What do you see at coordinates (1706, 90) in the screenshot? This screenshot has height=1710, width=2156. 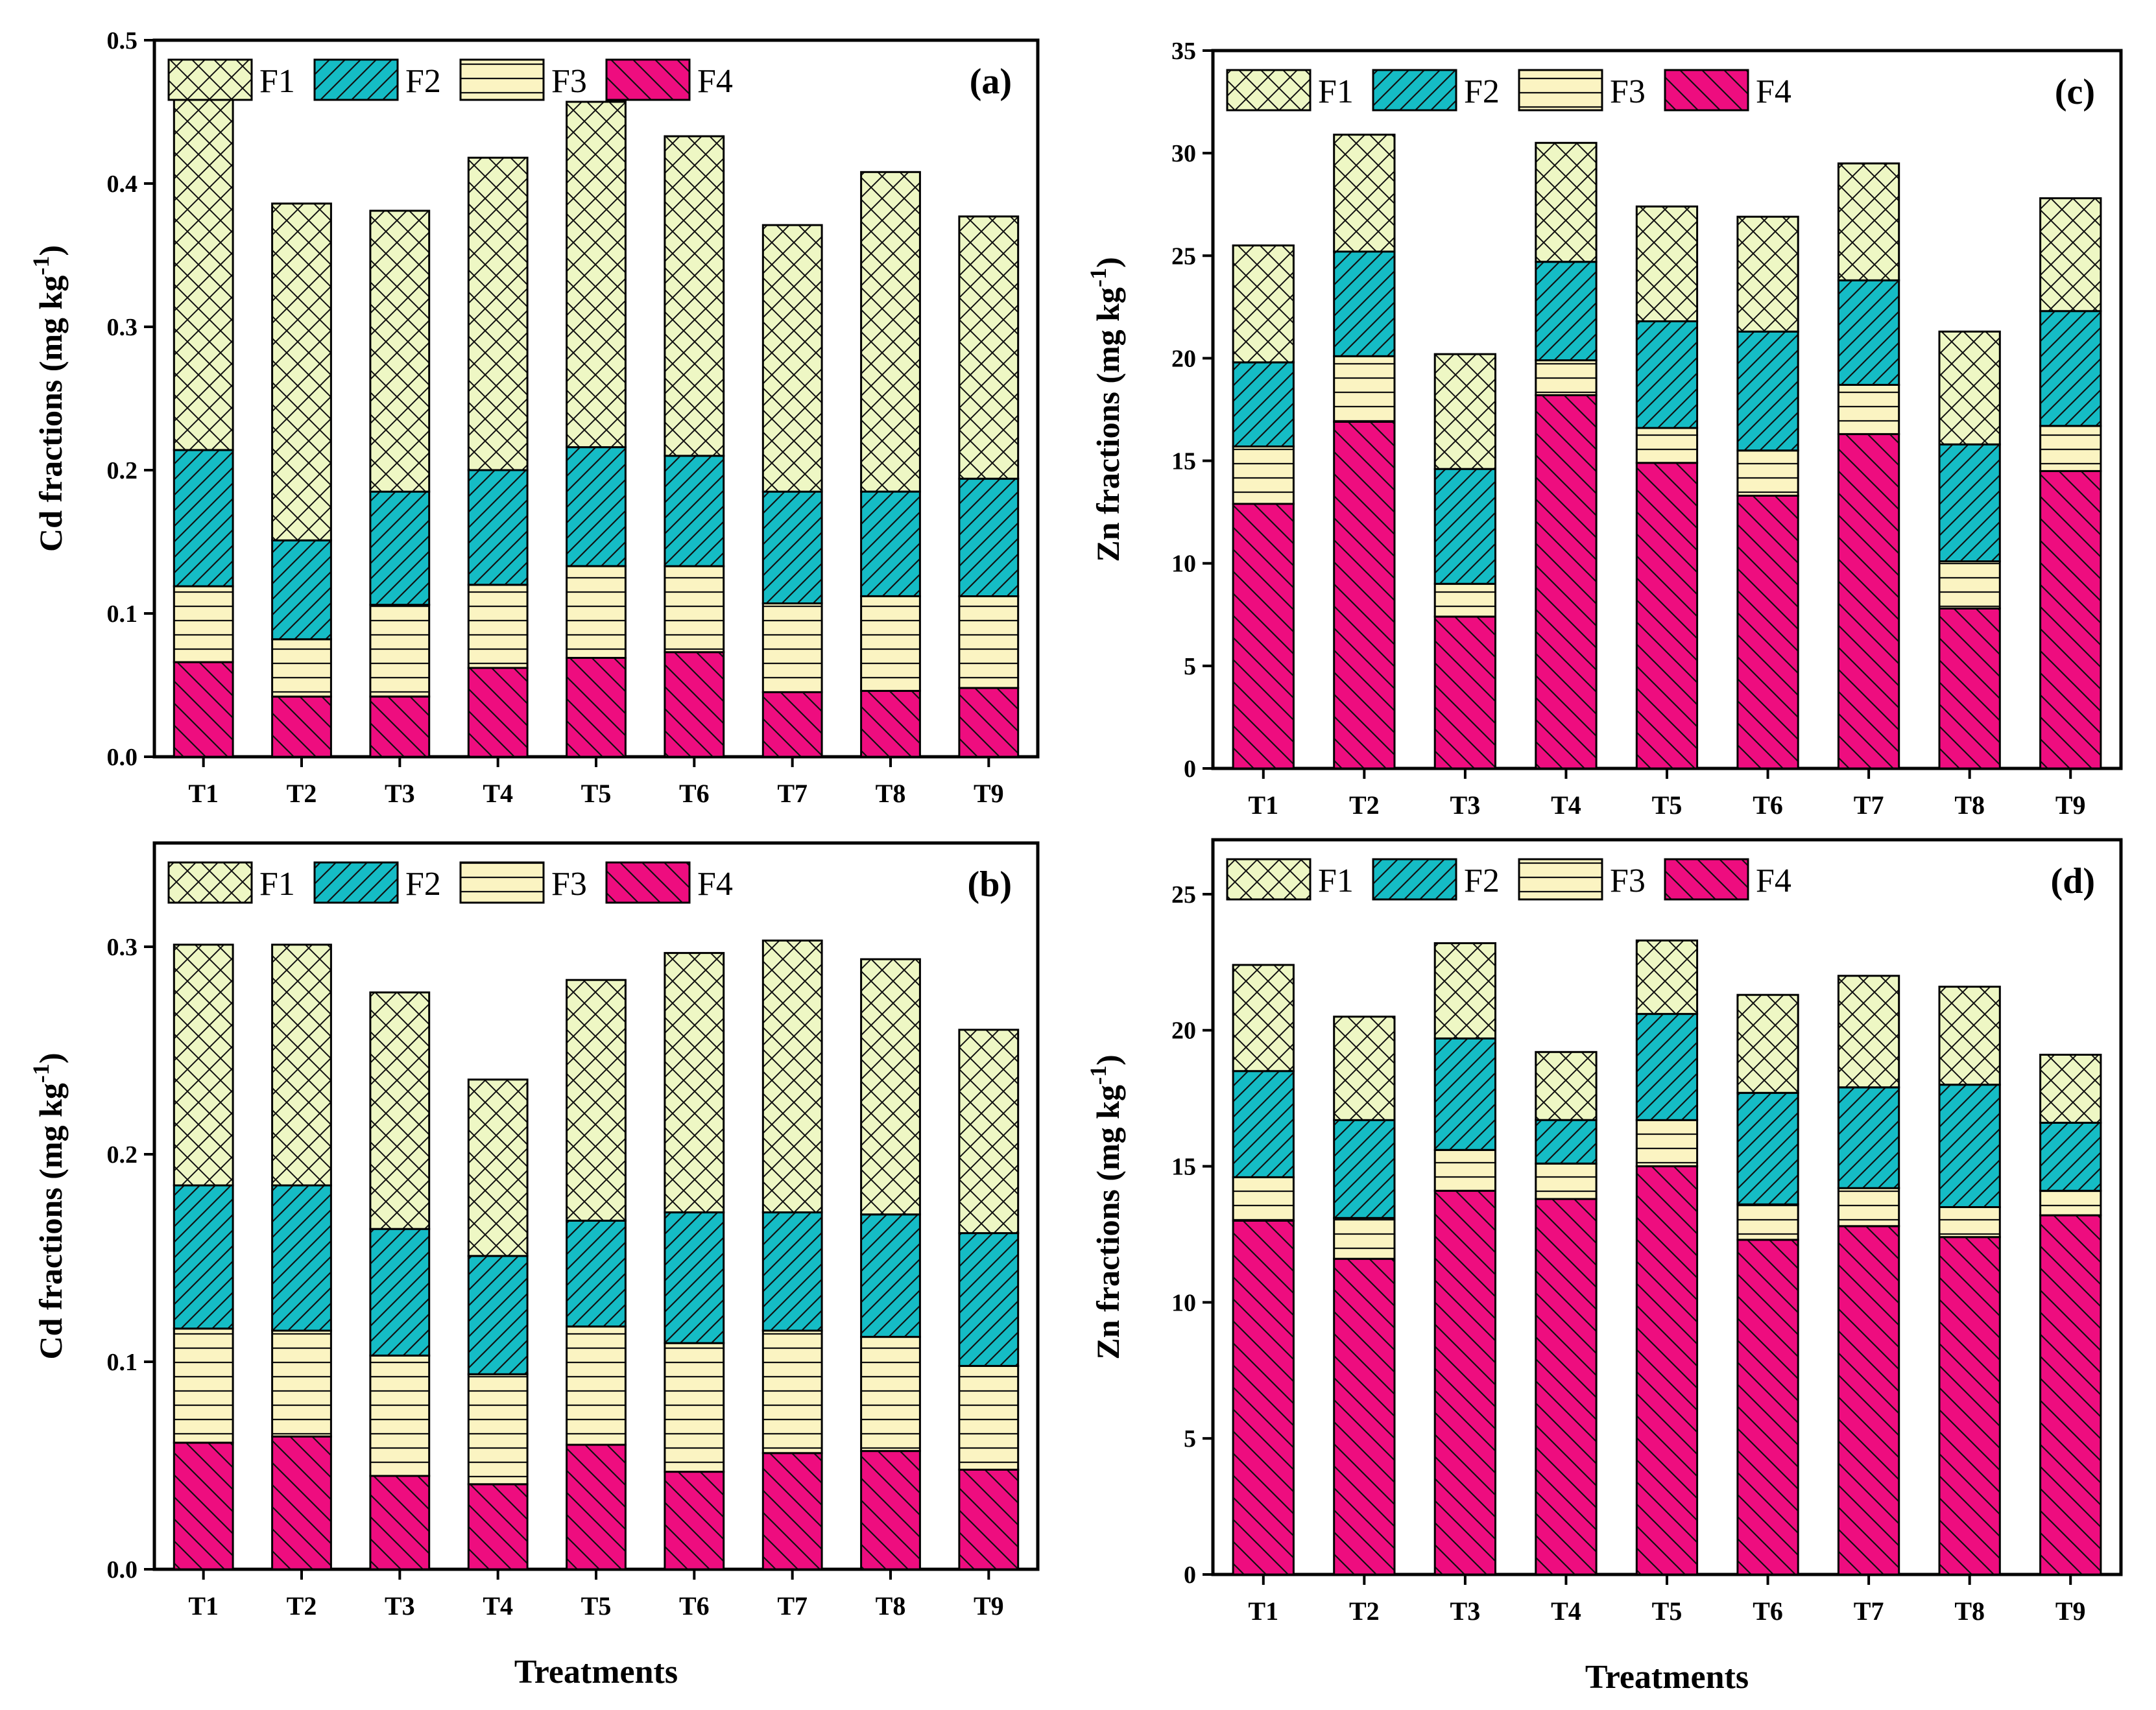 I see `legend-swatch-F4` at bounding box center [1706, 90].